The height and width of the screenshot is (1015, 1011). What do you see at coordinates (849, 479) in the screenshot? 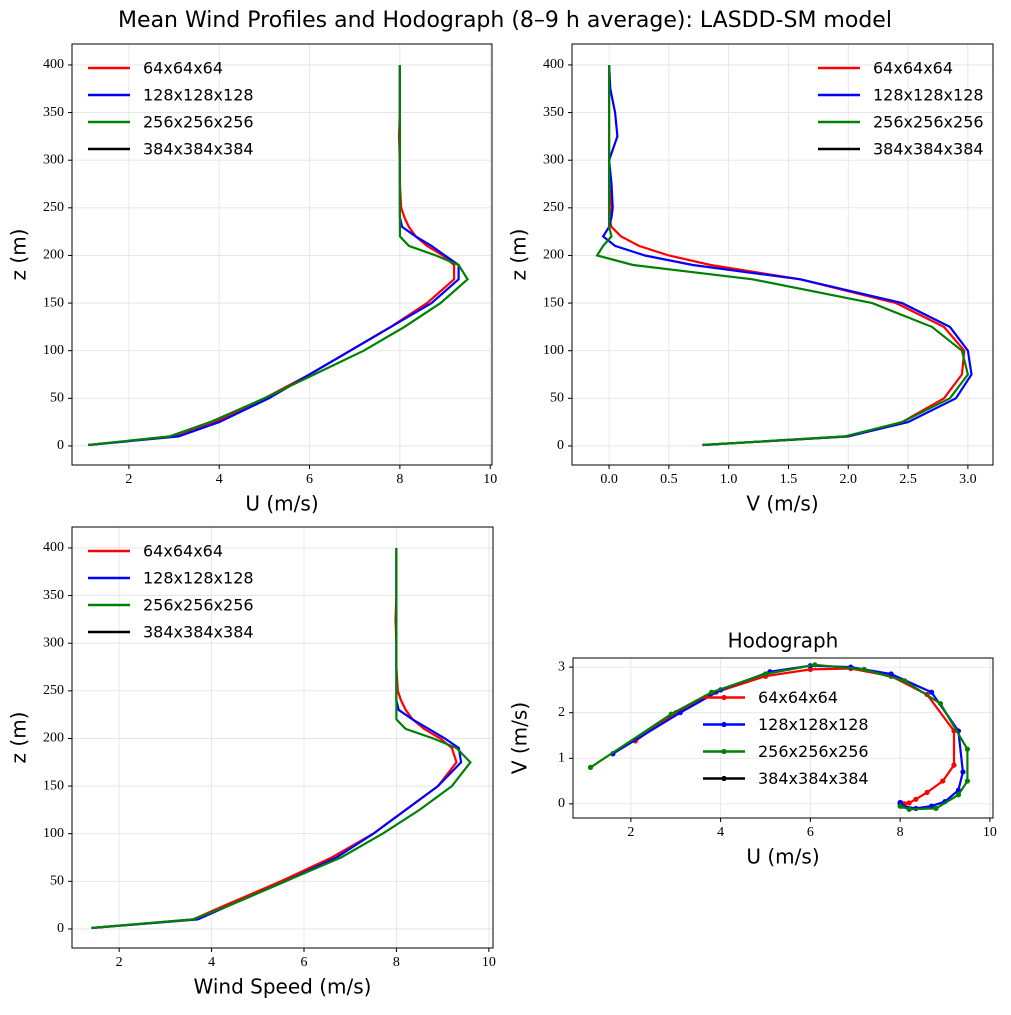
I see `x-tick-label: 2.0` at bounding box center [849, 479].